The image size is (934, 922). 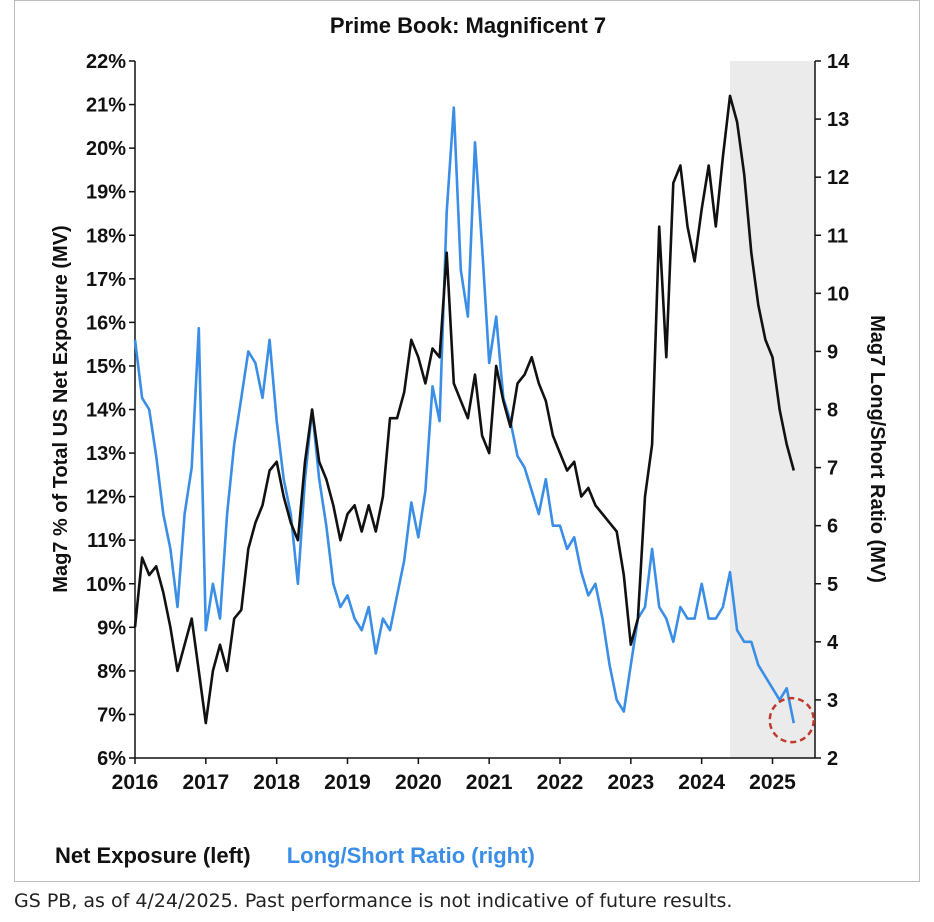 I want to click on y-tick-label-left: 8%, so click(x=111, y=672).